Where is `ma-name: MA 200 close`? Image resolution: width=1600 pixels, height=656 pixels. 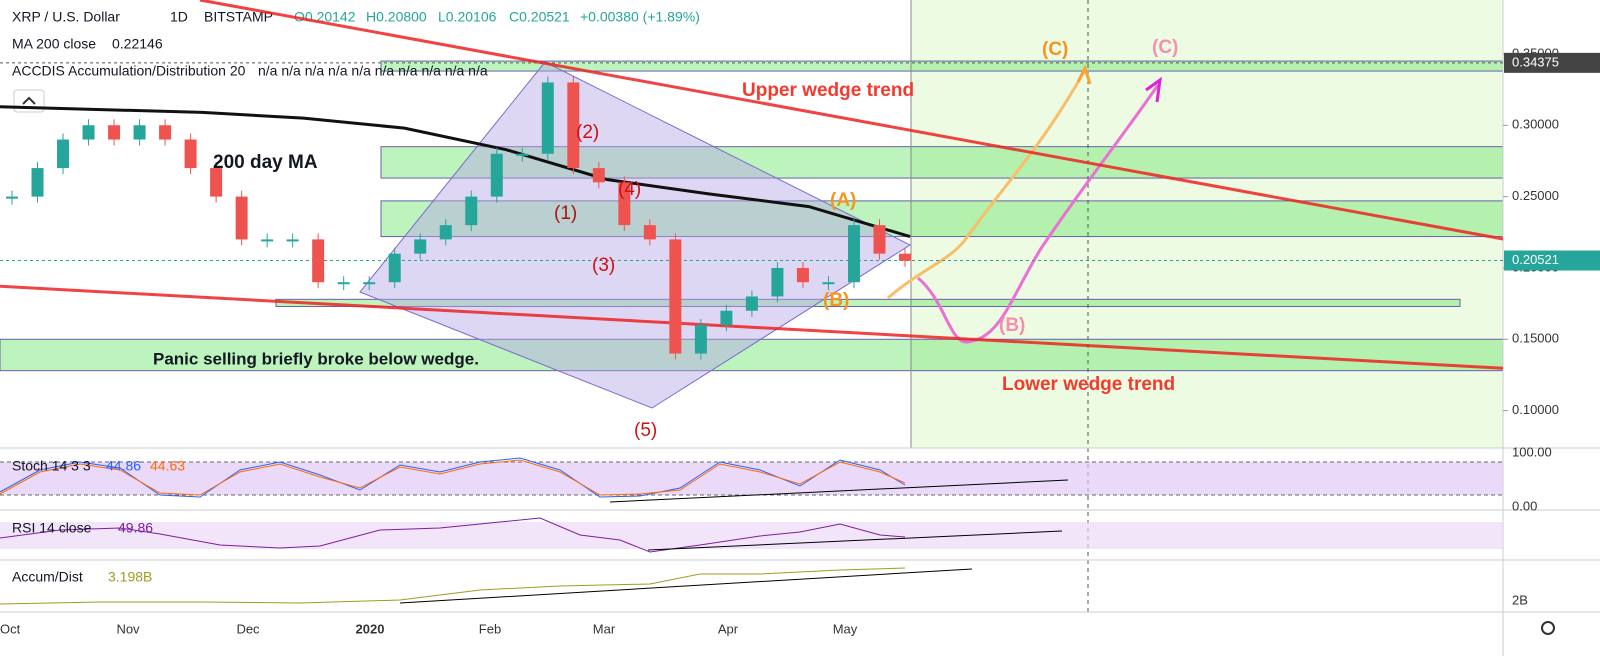
ma-name: MA 200 close is located at coordinates (54, 44).